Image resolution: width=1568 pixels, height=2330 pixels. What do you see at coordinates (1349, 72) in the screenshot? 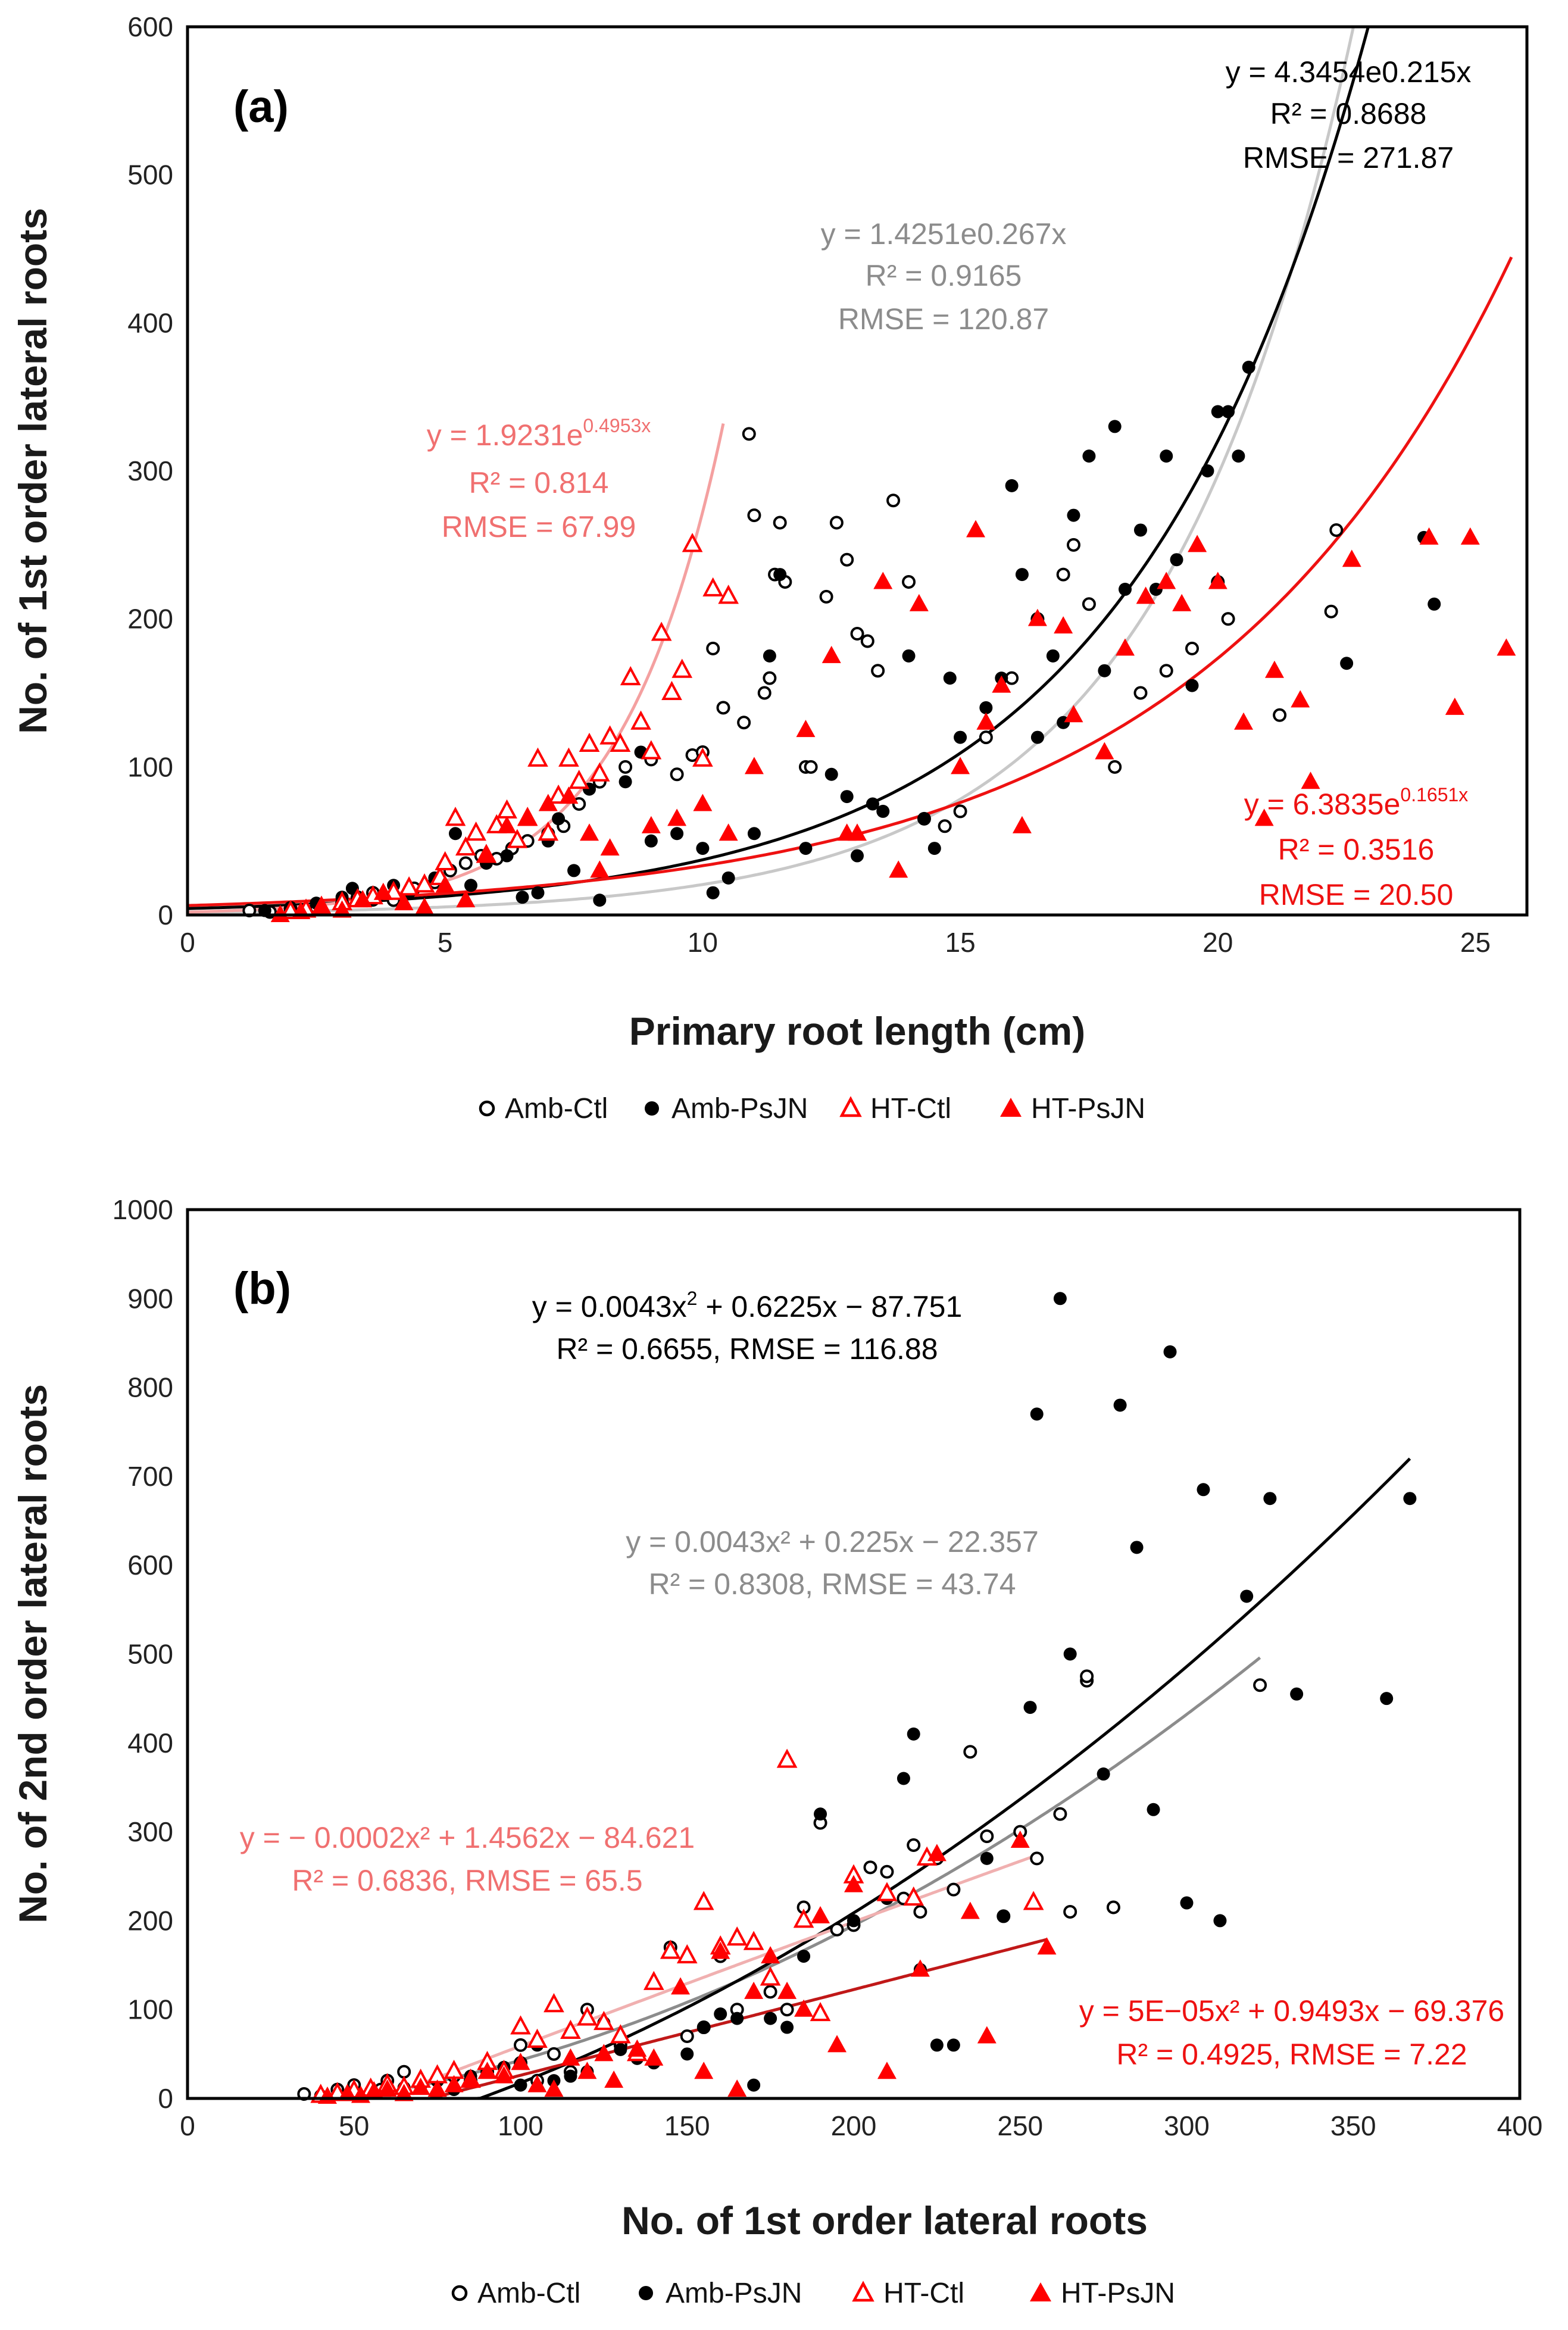
I see `eq-a-amb-psjn-formula: y = 4.3454e0.215x` at bounding box center [1349, 72].